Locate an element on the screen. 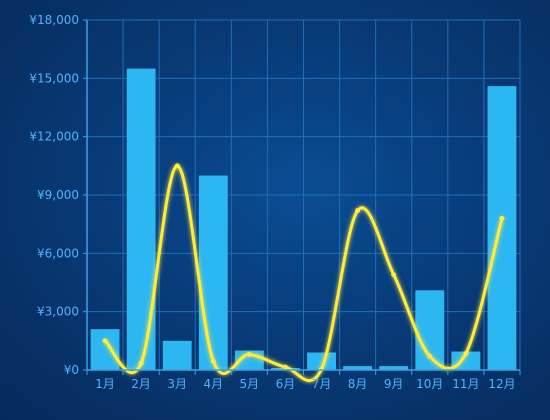 This screenshot has height=420, width=550. y-tick-label: ¥6,000 is located at coordinates (58, 253).